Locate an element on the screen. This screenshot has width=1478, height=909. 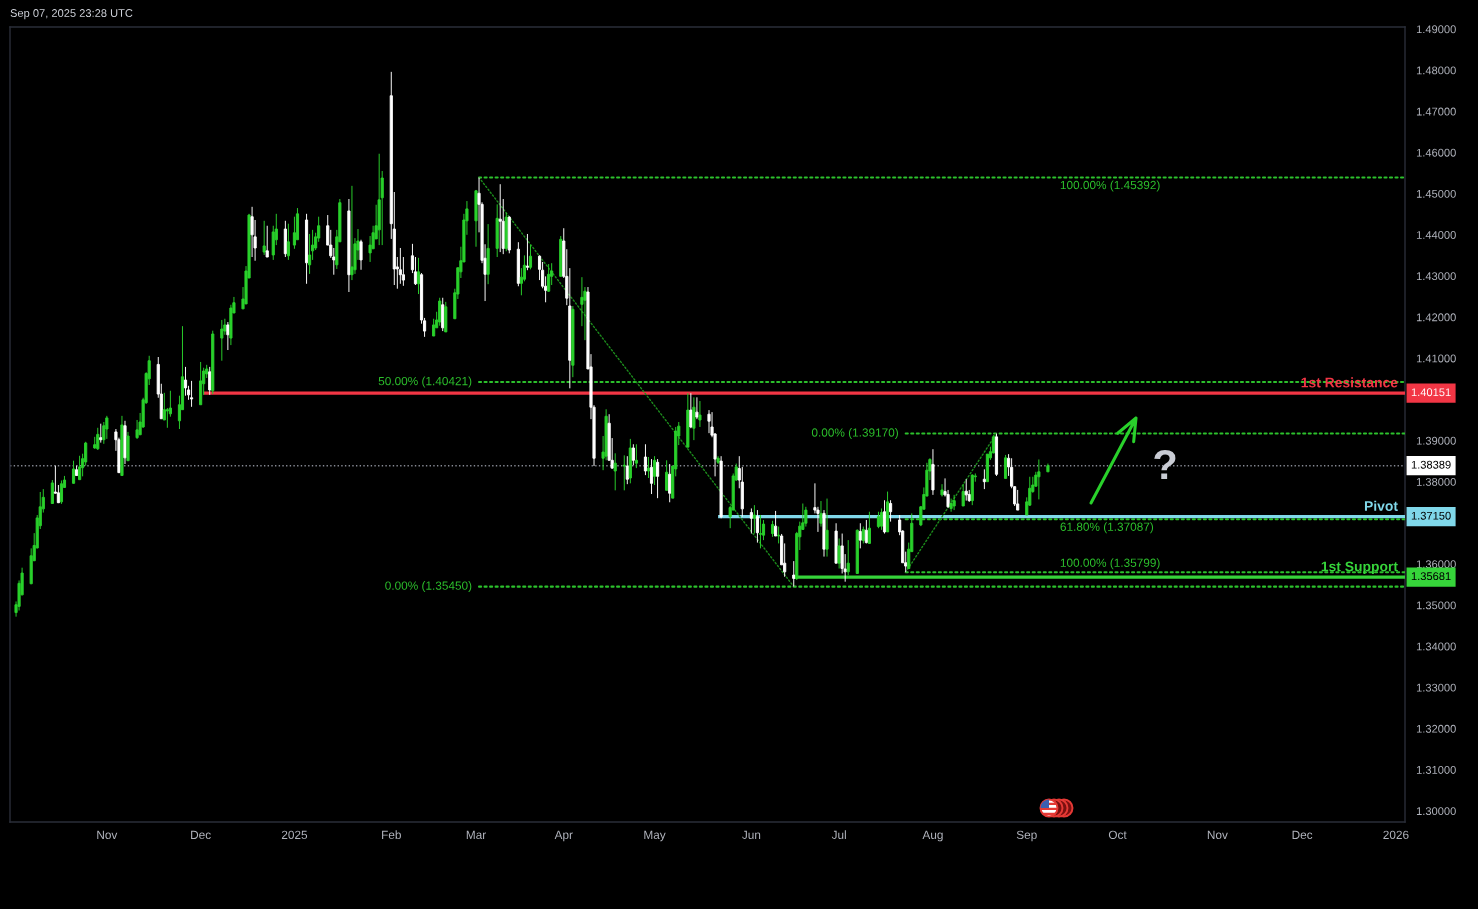
y-tick-label: 1.30000 is located at coordinates (1436, 811).